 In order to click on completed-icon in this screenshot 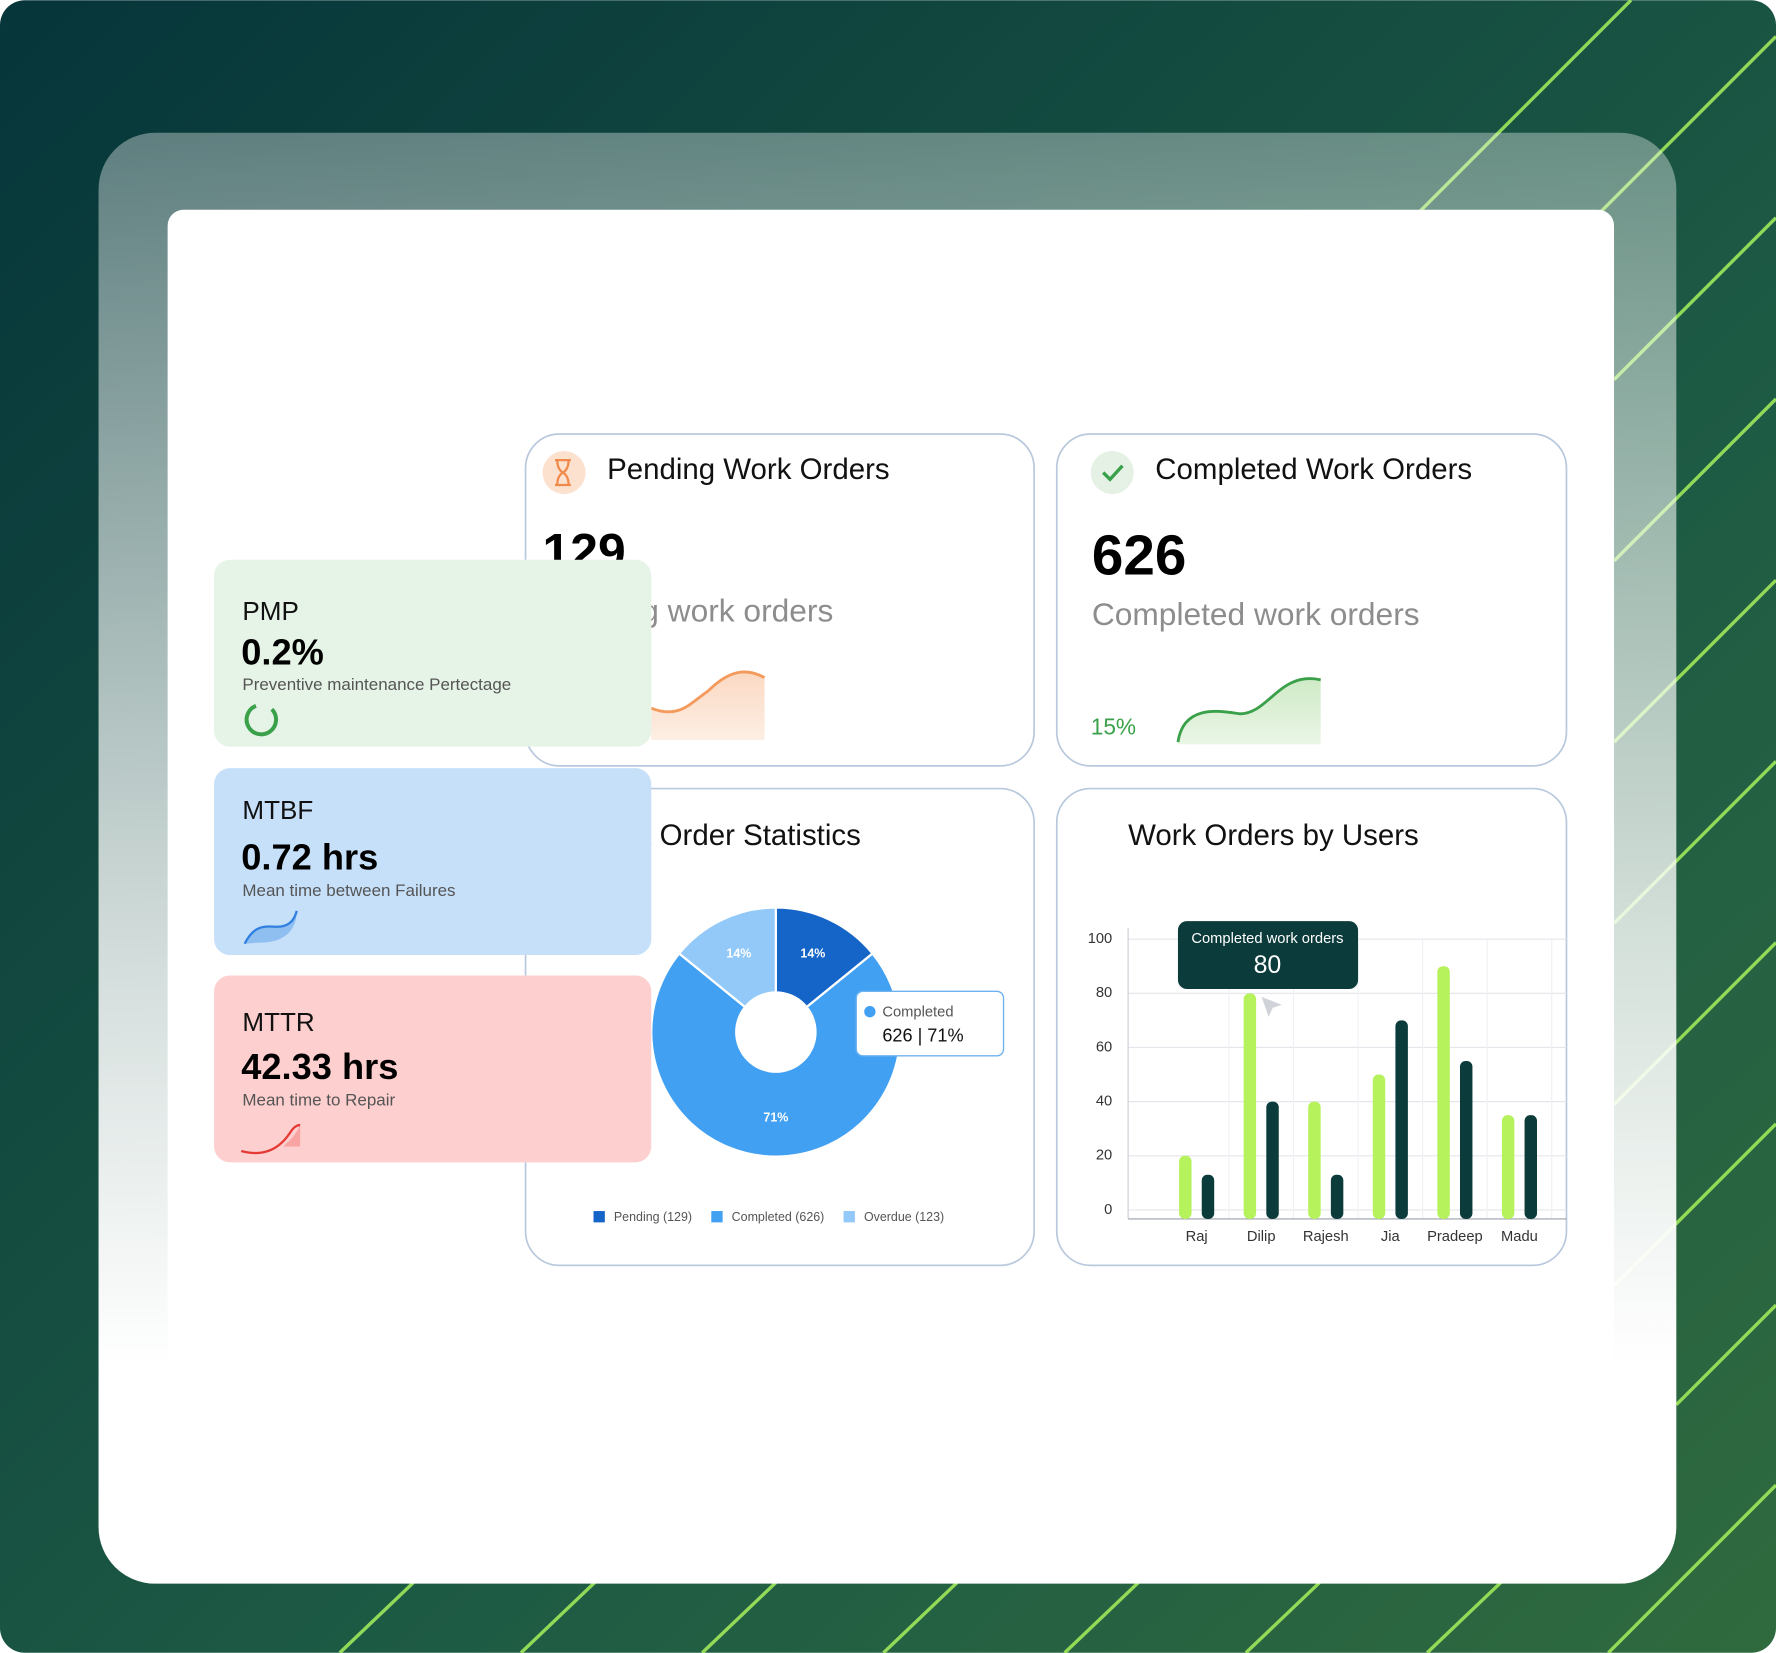, I will do `click(1112, 473)`.